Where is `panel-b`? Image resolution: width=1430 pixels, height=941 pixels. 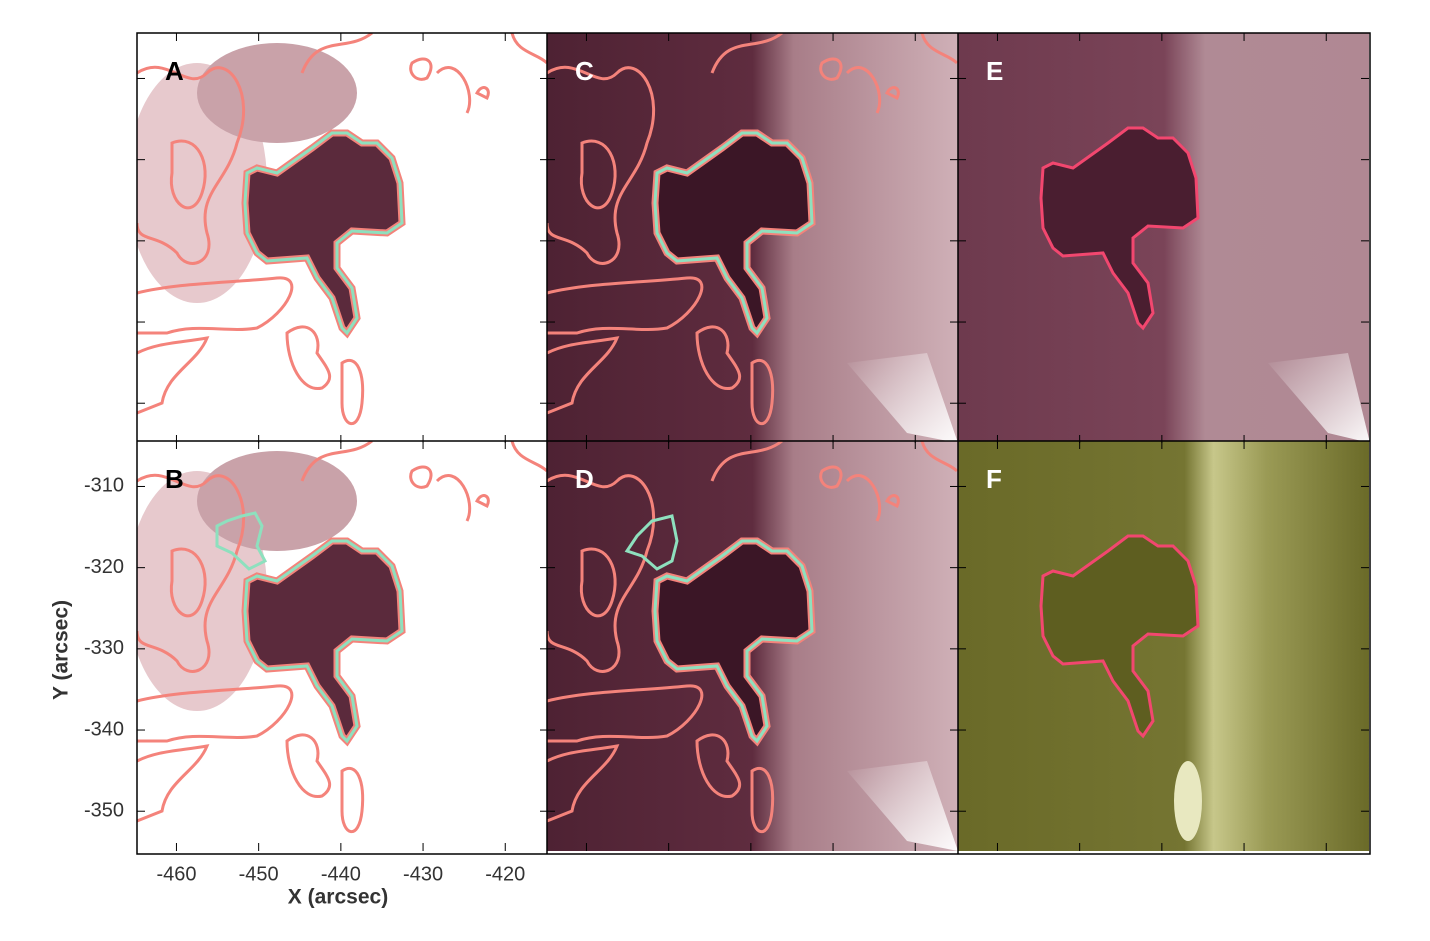 panel-b is located at coordinates (342, 646).